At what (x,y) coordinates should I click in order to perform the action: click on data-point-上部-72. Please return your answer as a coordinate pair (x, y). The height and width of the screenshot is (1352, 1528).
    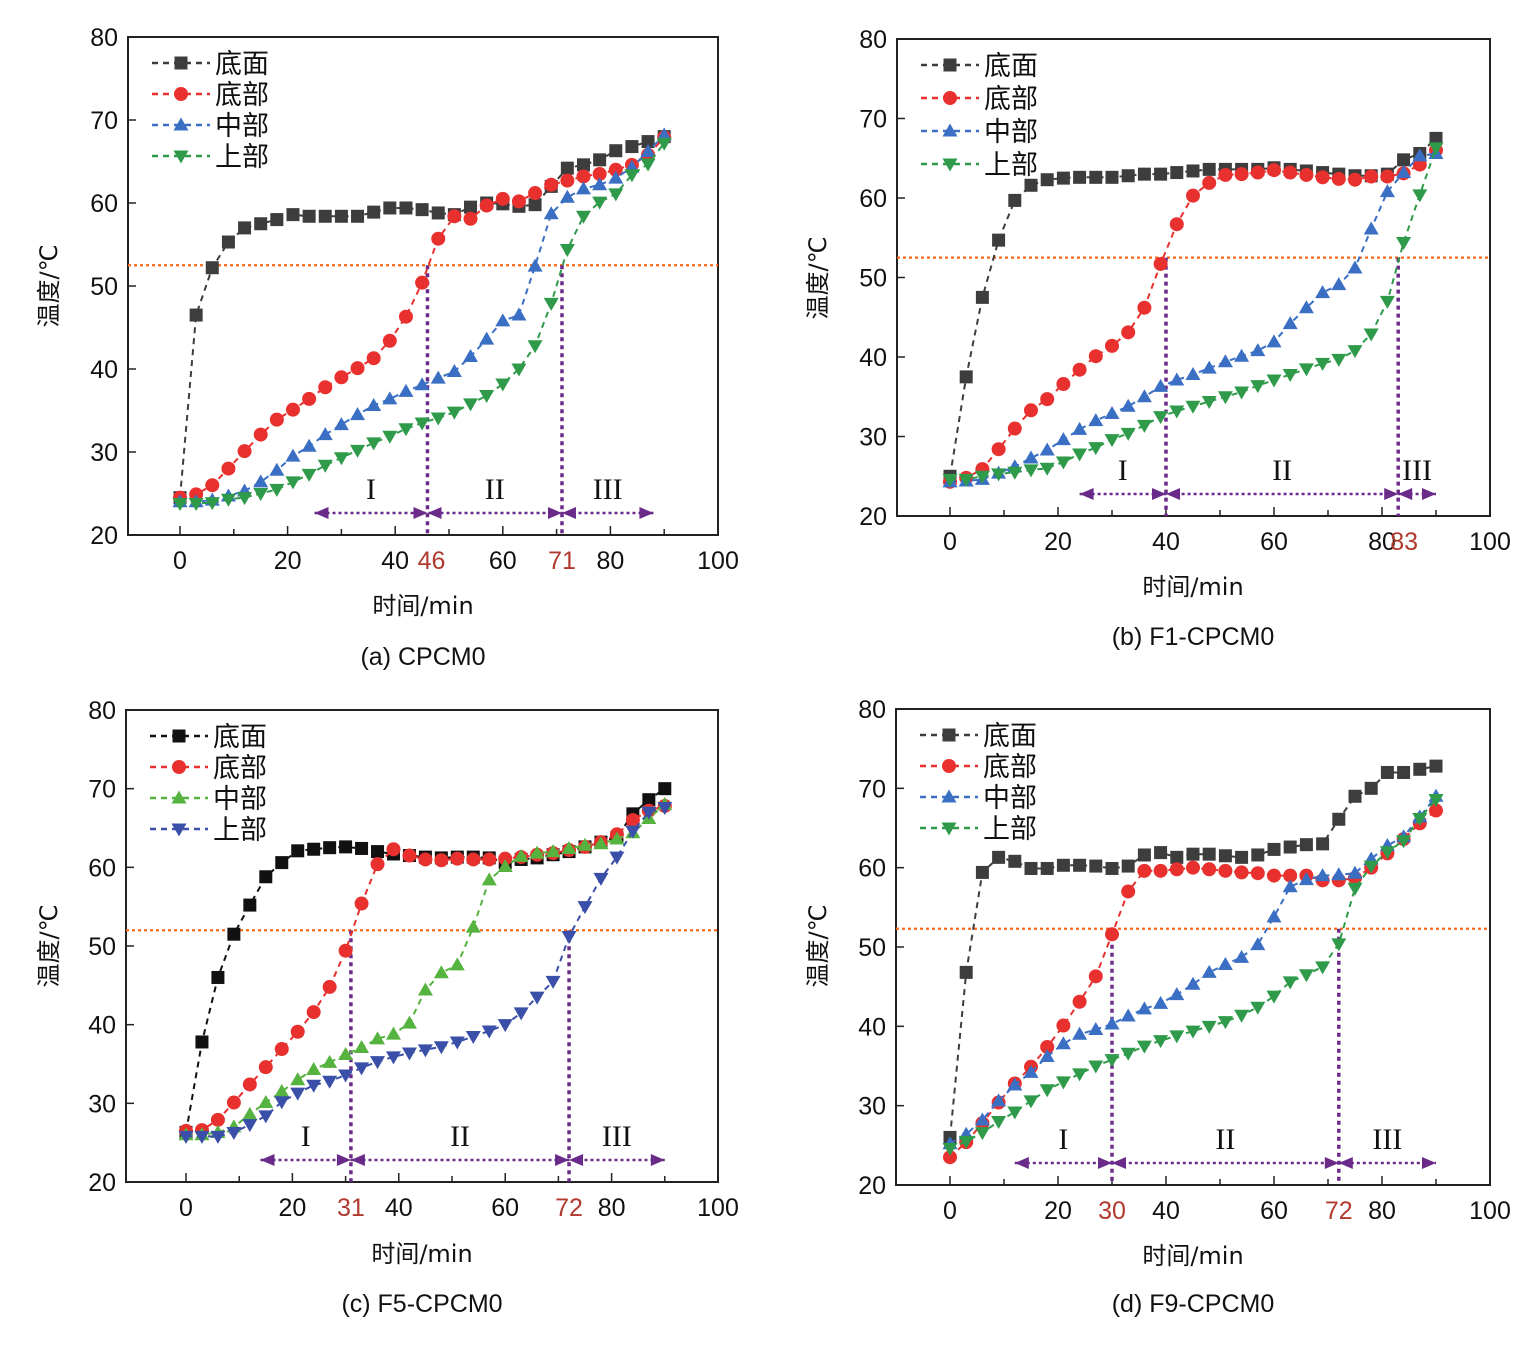
    Looking at the image, I should click on (1339, 945).